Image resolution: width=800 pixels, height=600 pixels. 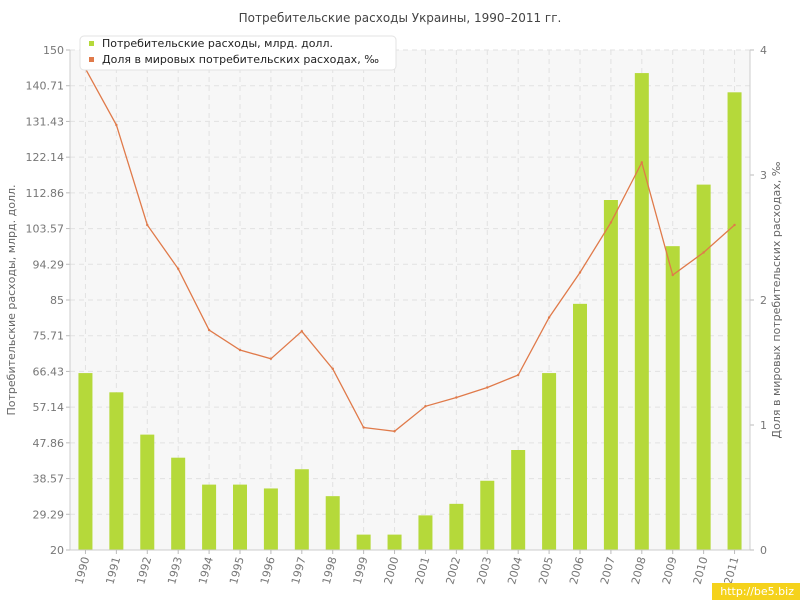 I want to click on y-tick-label: 85, so click(x=57, y=300).